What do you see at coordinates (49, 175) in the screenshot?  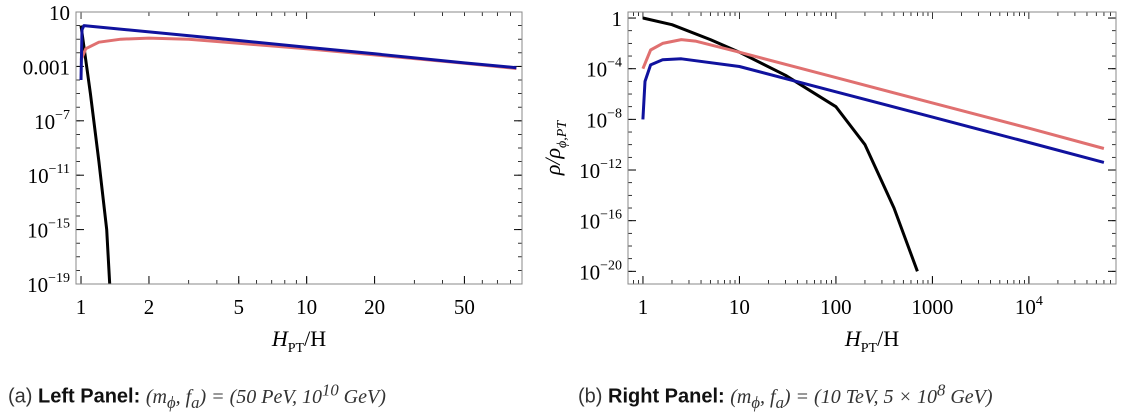 I see `y-tick-label: 10⁻¹¹` at bounding box center [49, 175].